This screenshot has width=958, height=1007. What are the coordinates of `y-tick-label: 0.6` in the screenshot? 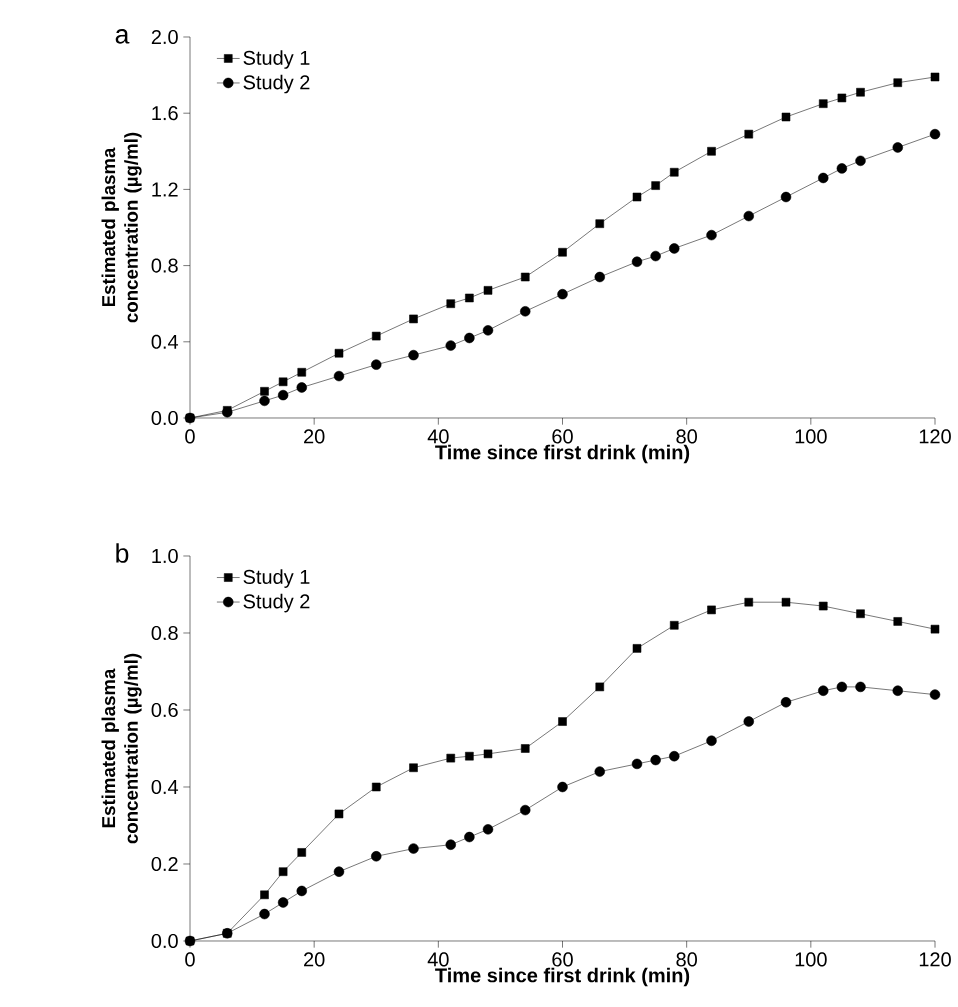 It's located at (164, 710).